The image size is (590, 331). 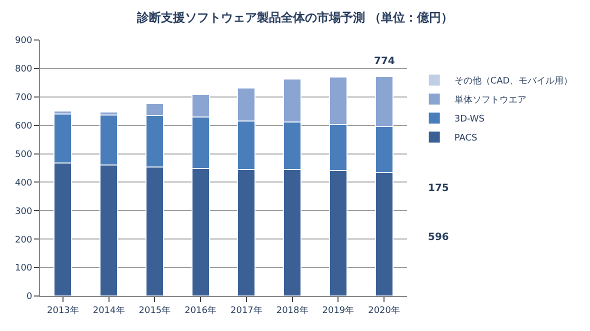 What do you see at coordinates (200, 310) in the screenshot?
I see `x-tick-label: 2016年` at bounding box center [200, 310].